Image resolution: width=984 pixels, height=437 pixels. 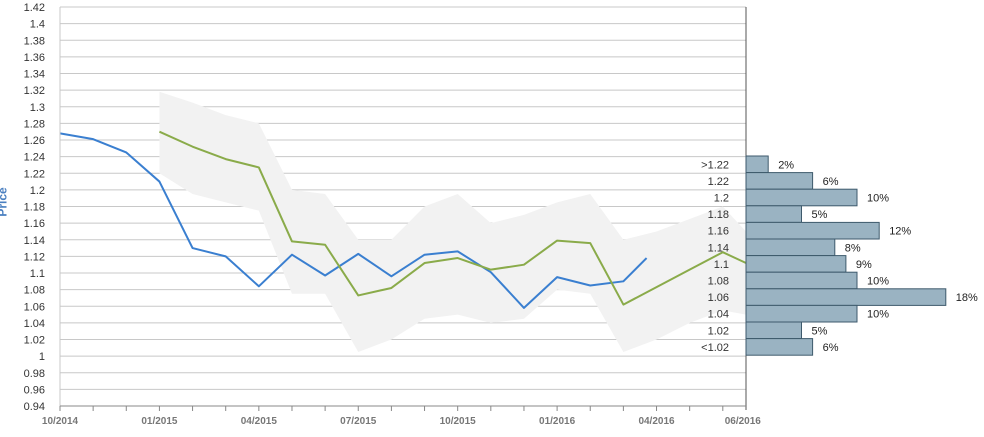 What do you see at coordinates (34, 41) in the screenshot?
I see `y-tick-label: 1.38` at bounding box center [34, 41].